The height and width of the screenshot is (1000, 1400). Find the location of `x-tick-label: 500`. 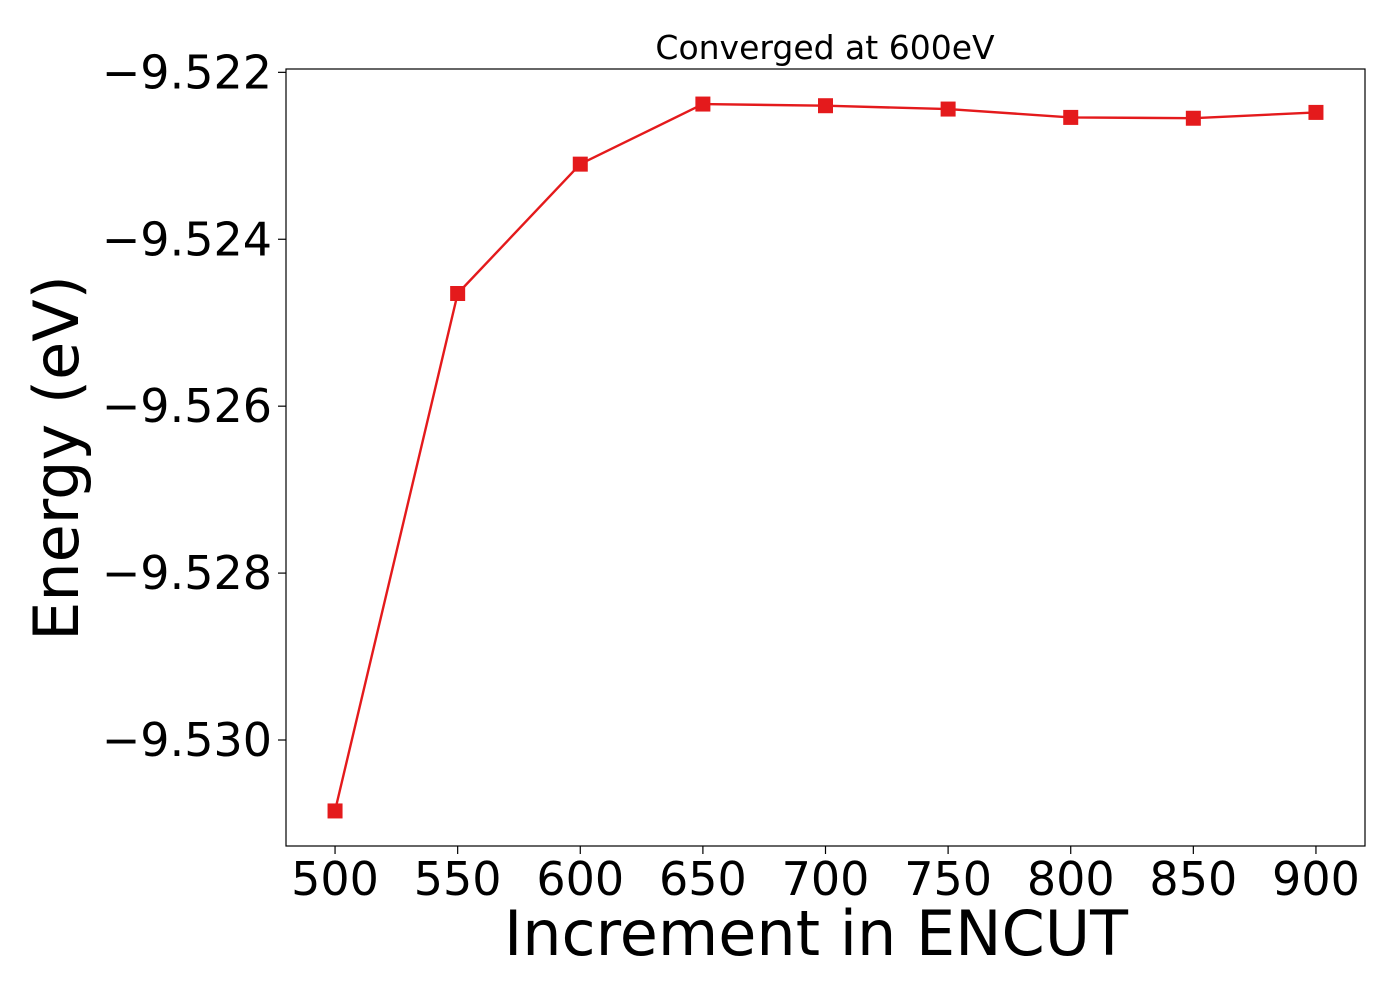

x-tick-label: 500 is located at coordinates (335, 879).